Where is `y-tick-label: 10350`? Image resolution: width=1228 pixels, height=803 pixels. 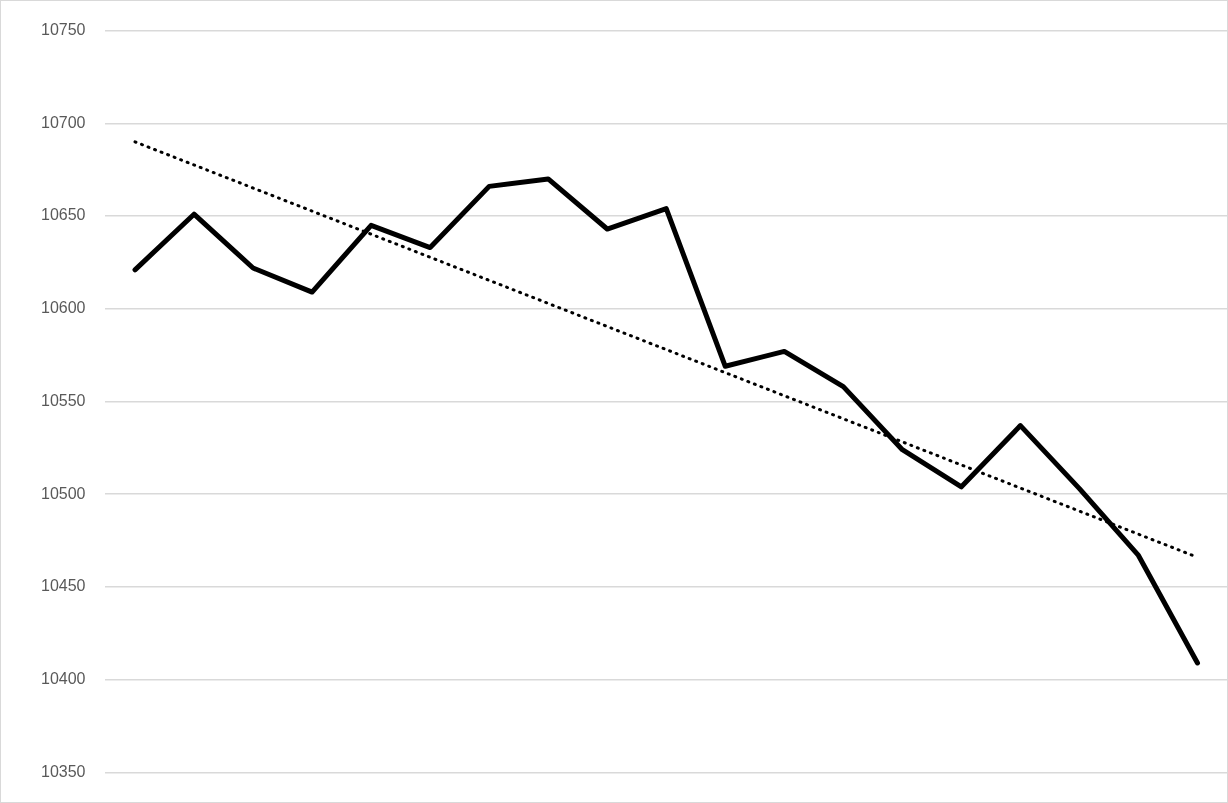 y-tick-label: 10350 is located at coordinates (63, 771).